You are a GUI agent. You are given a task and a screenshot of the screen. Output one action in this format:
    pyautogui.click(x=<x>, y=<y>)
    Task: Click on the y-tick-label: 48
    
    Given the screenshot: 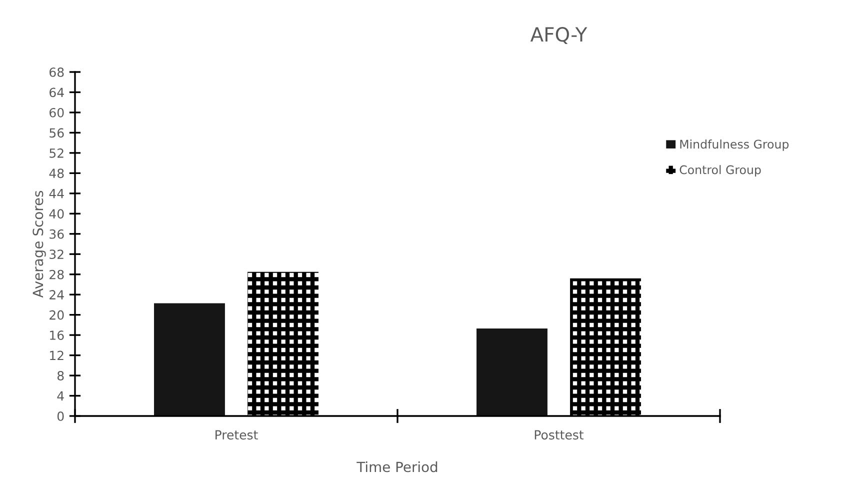 What is the action you would take?
    pyautogui.click(x=56, y=173)
    